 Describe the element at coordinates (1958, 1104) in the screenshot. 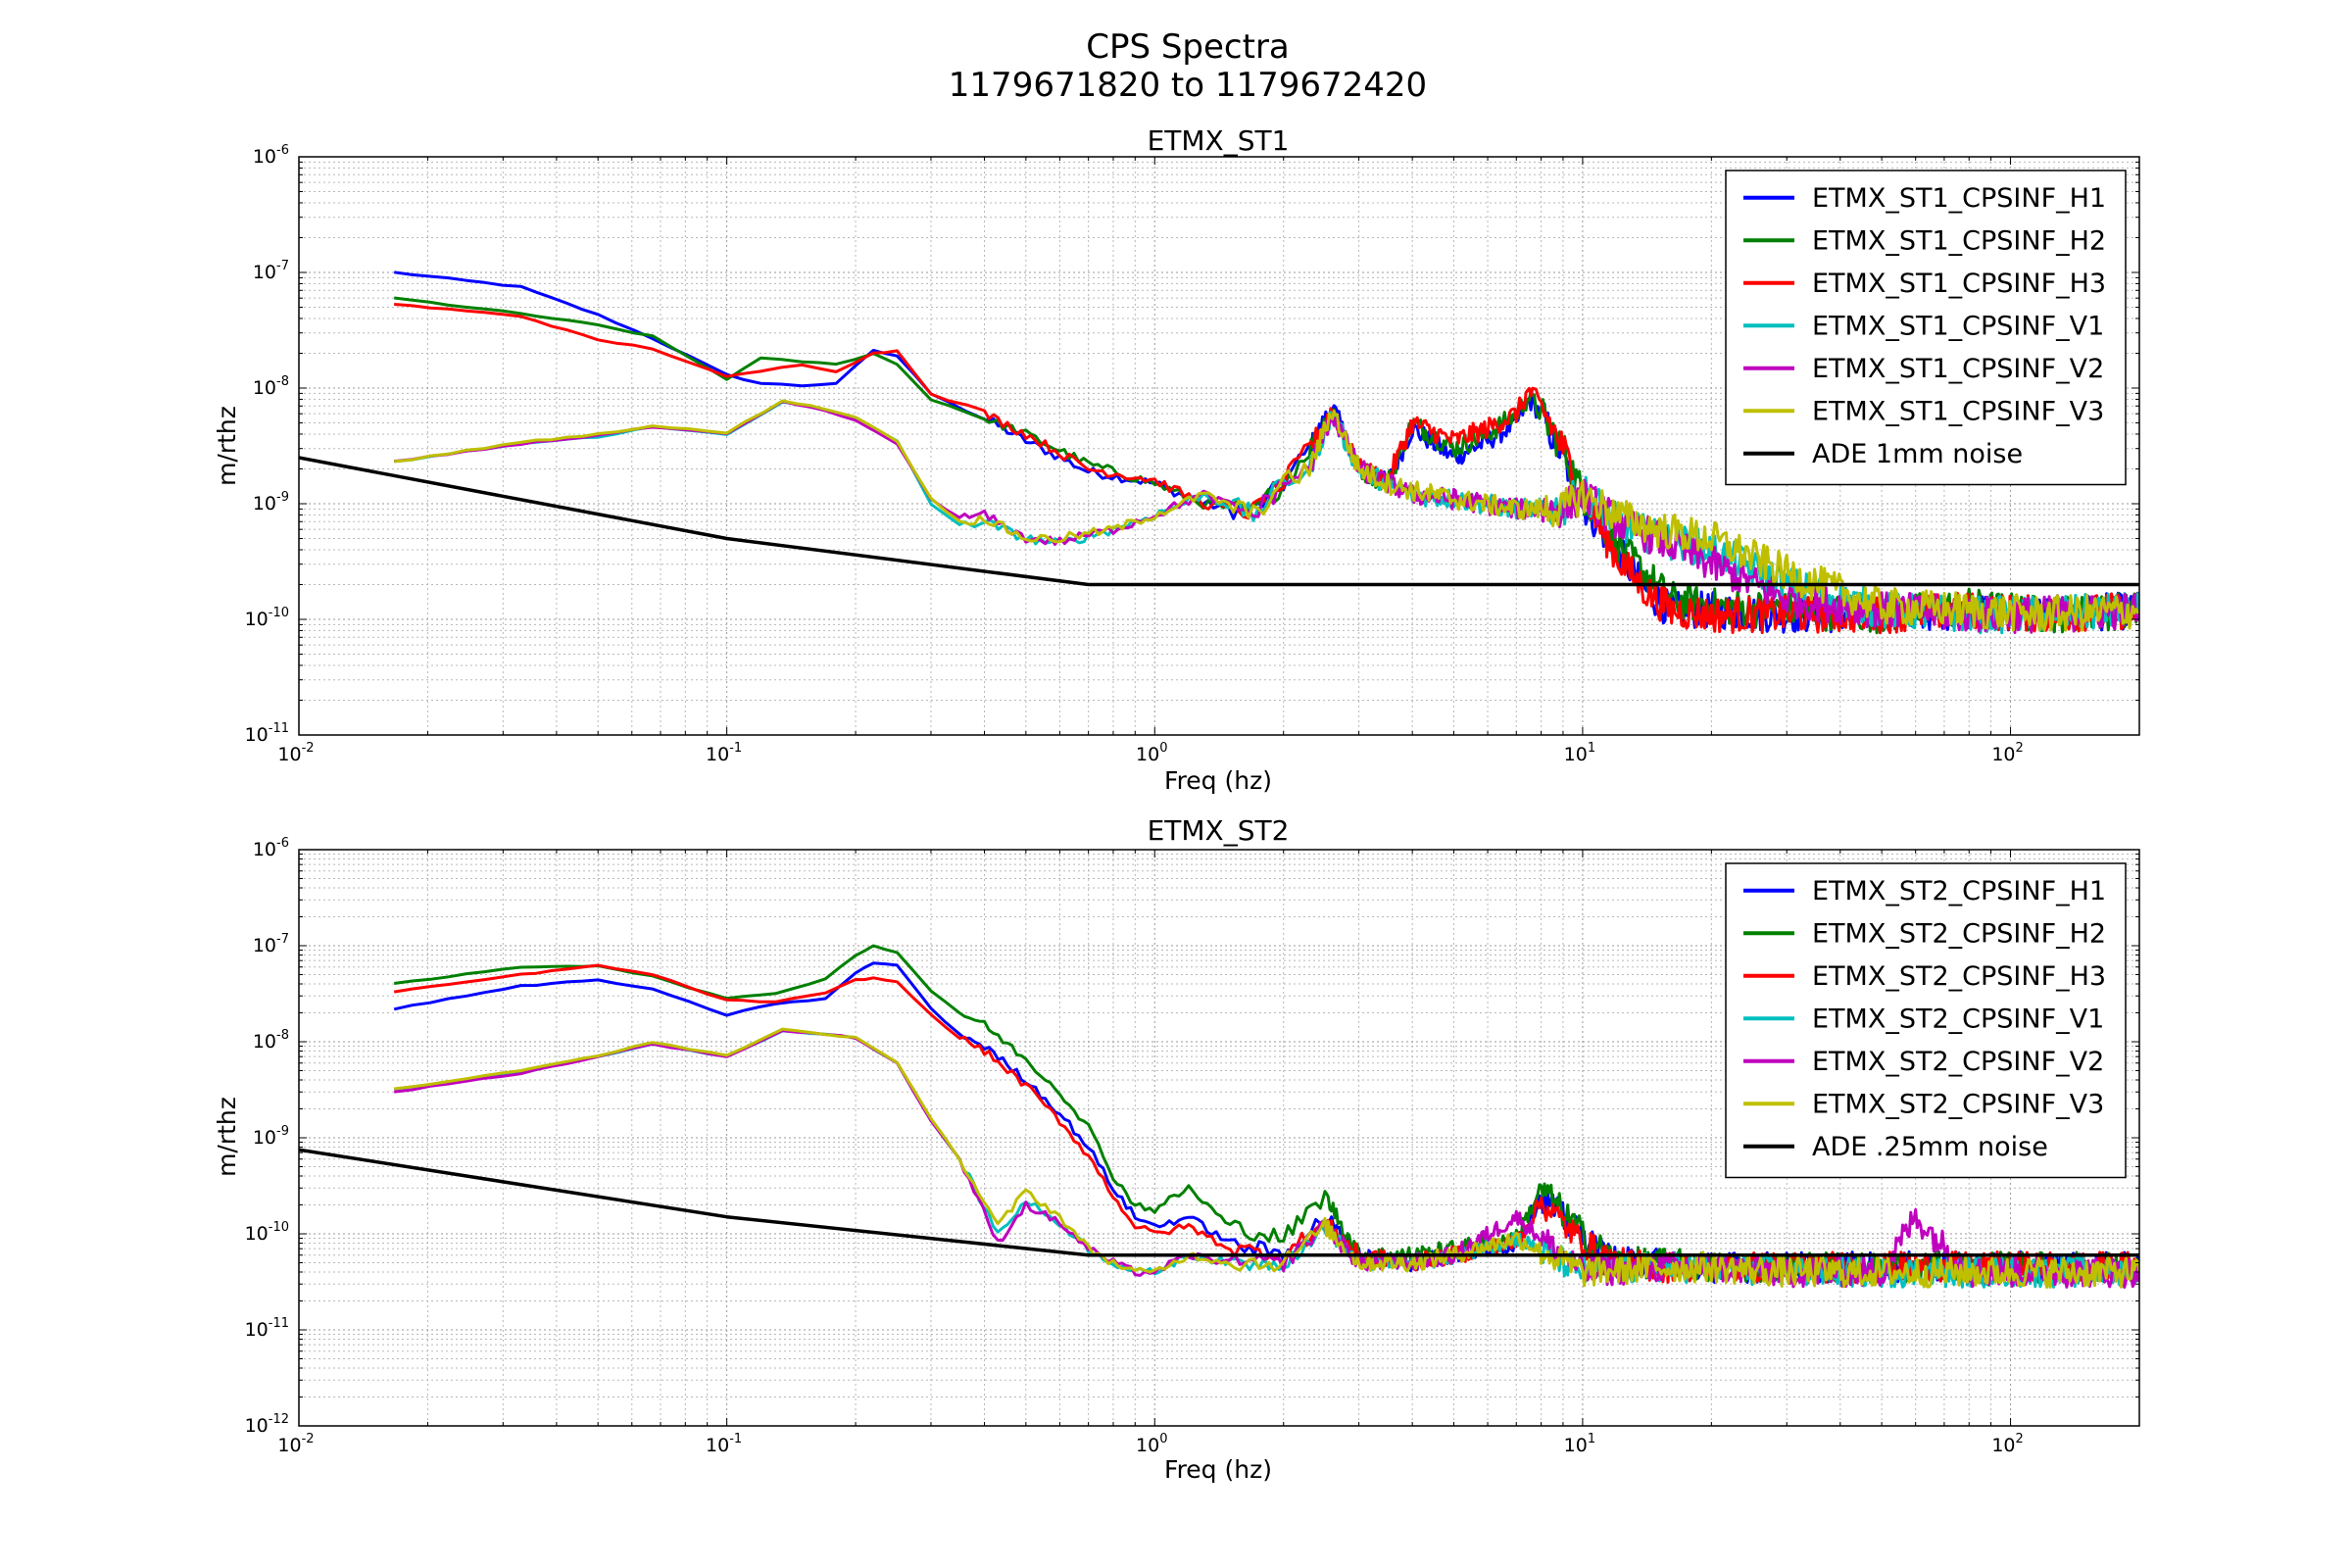

I see `legend-label: ETMX_ST2_CPSINF_V3` at that location.